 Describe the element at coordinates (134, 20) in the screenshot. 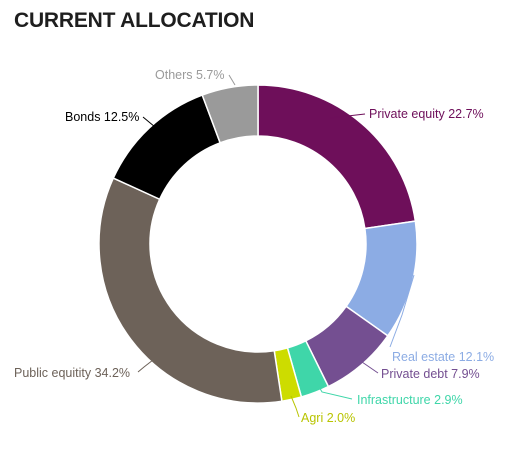

I see `chart-title: CURRENT ALLOCATION` at that location.